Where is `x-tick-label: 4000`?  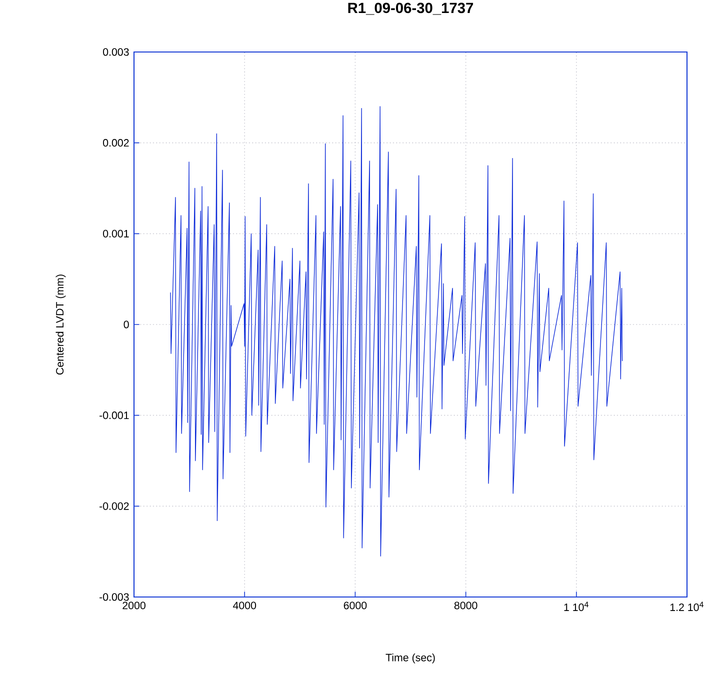 x-tick-label: 4000 is located at coordinates (244, 606).